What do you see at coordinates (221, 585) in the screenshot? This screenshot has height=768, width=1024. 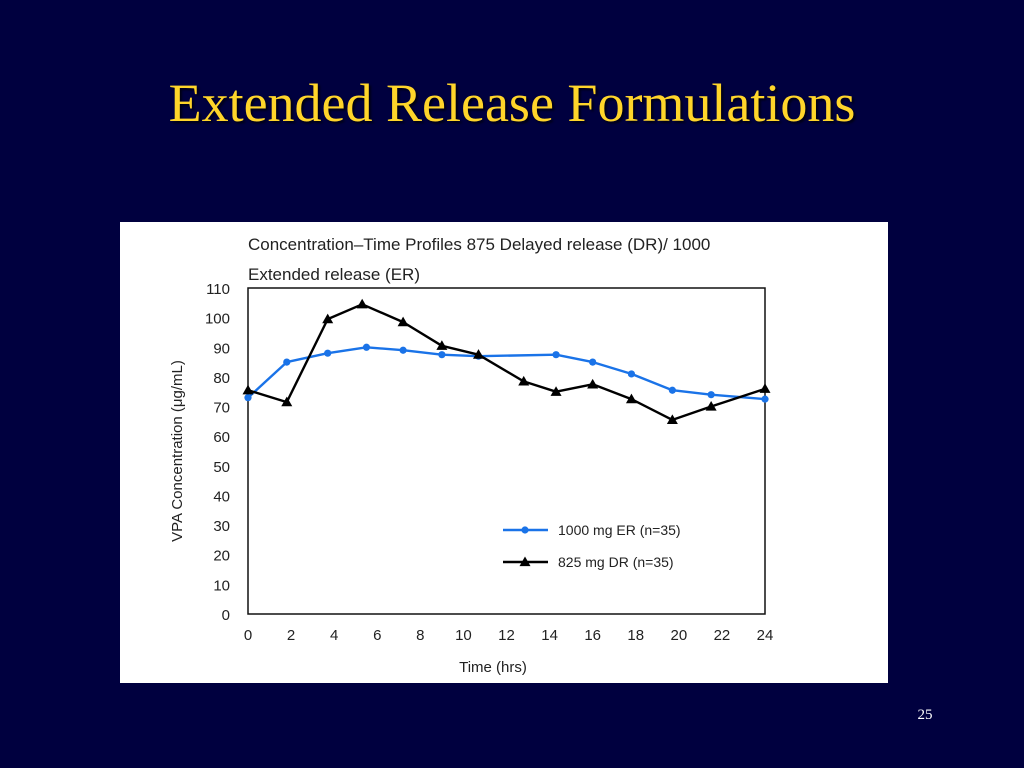 I see `y-tick-label: 10` at bounding box center [221, 585].